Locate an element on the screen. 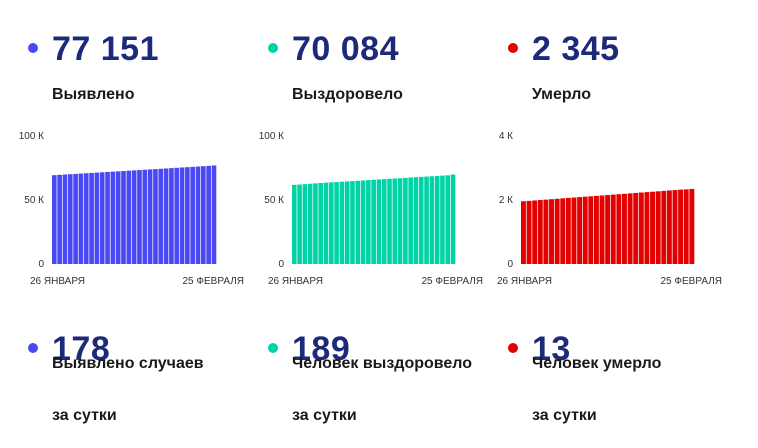 This screenshot has height=448, width=758. chart-1-x-end-label: 25 ФЕВРАЛЯ is located at coordinates (452, 281).